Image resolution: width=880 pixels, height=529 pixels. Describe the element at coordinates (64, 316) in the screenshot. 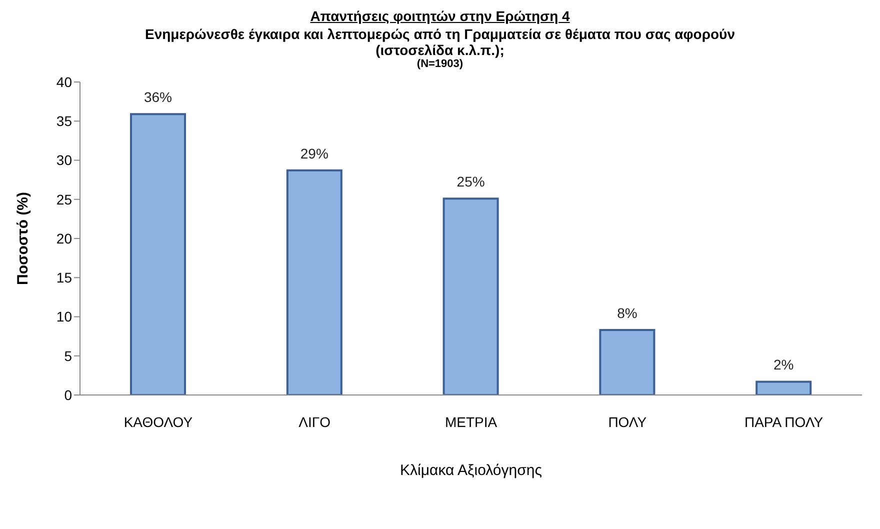

I see `y-tick-label: 10` at that location.